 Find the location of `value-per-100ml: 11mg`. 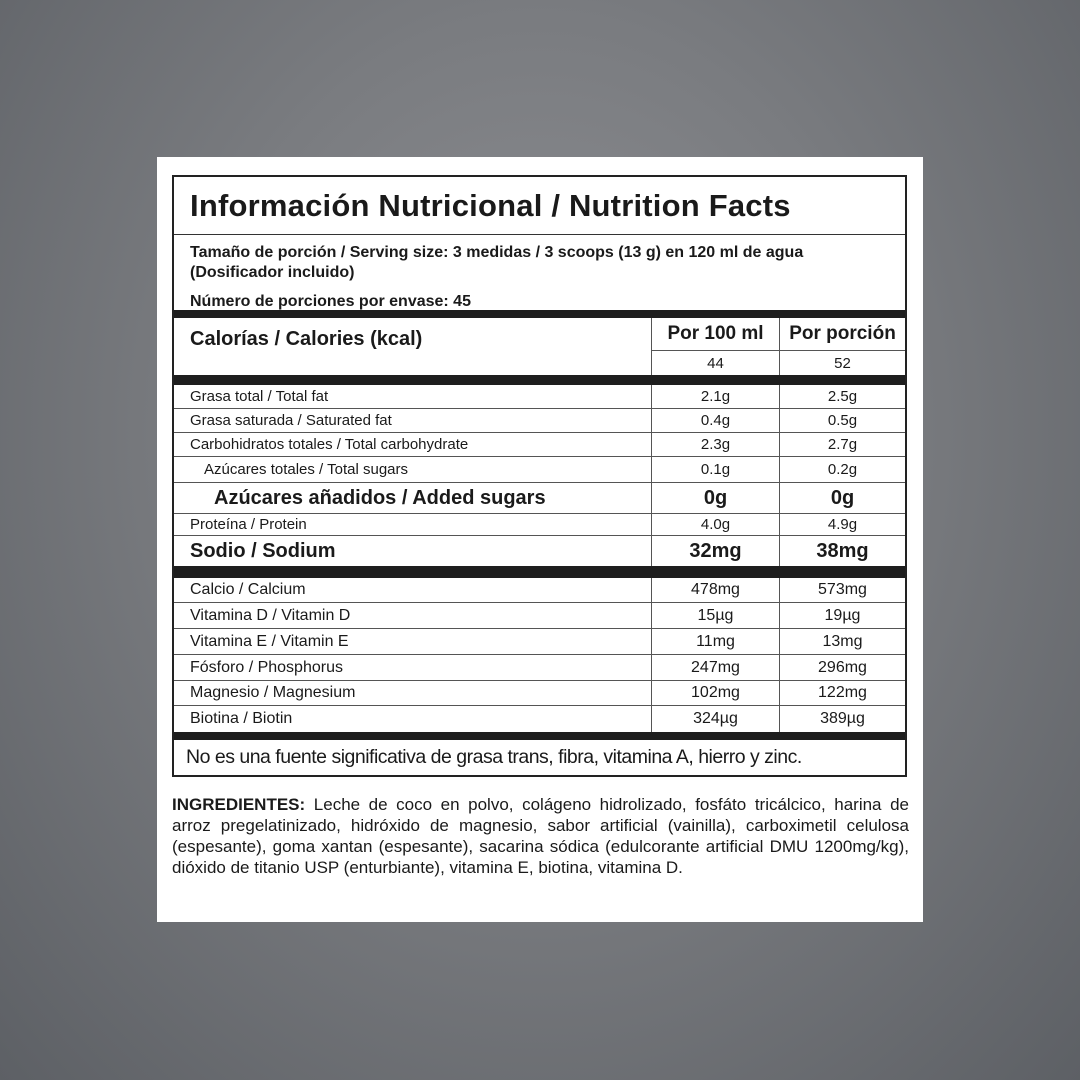

value-per-100ml: 11mg is located at coordinates (715, 641).